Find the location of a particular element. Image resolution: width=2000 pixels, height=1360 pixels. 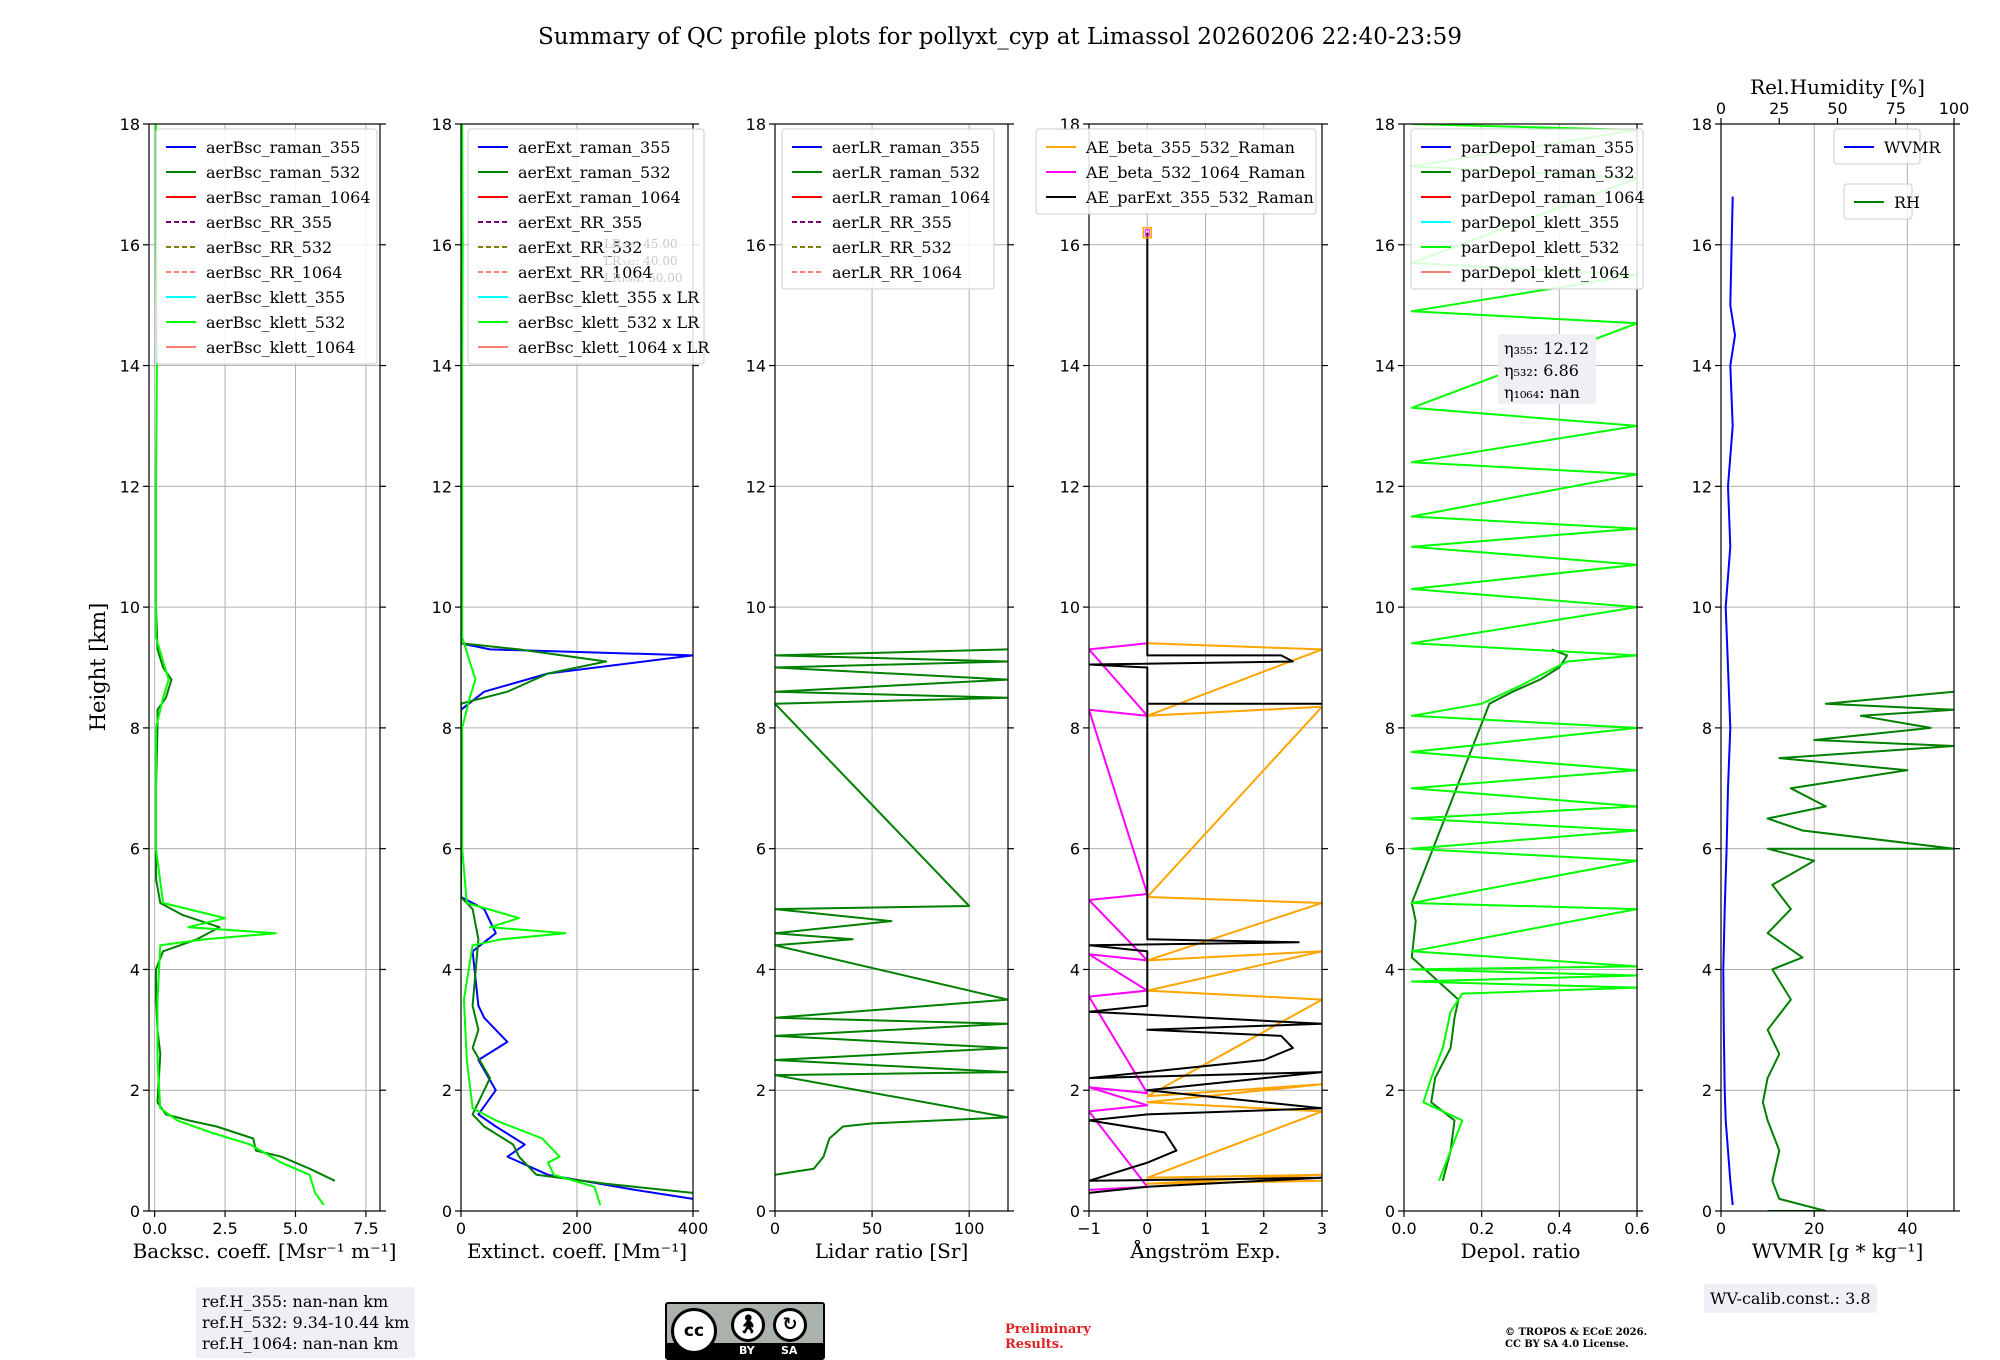

share-alike-icon: ↻ is located at coordinates (790, 1325).